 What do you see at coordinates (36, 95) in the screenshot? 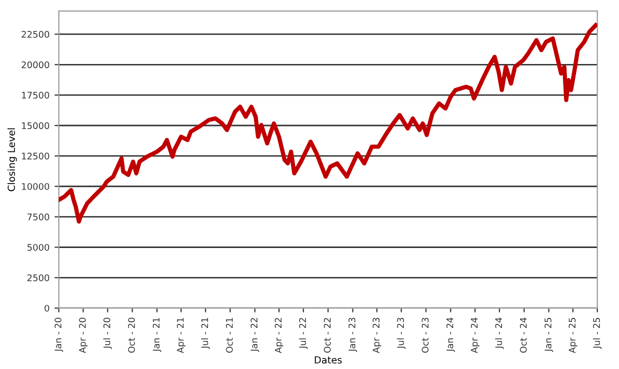
I see `y-tick-label: 17500` at bounding box center [36, 95].